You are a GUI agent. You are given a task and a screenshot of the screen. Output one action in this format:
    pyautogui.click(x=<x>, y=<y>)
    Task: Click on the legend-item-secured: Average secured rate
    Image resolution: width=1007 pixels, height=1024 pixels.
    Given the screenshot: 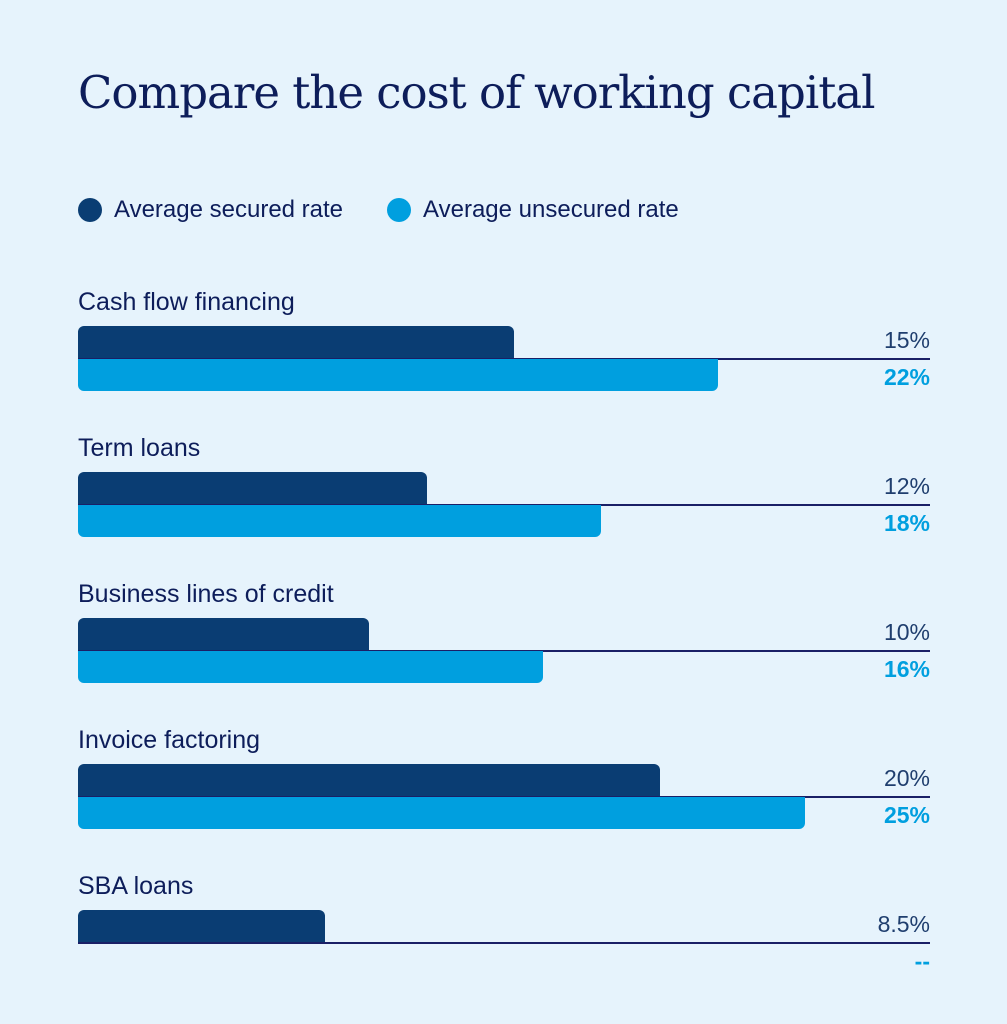 What is the action you would take?
    pyautogui.click(x=210, y=210)
    